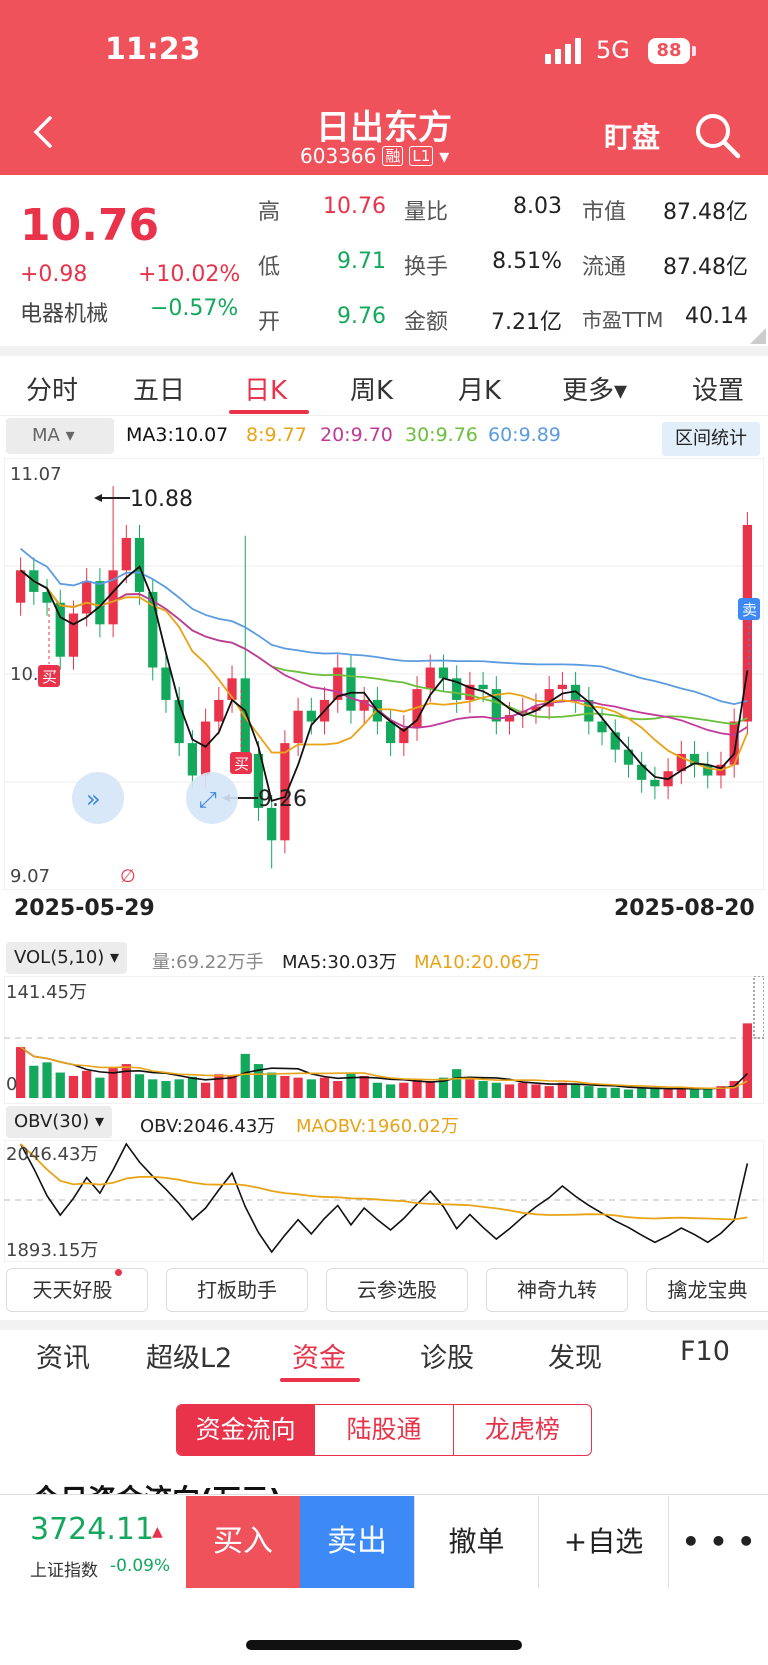 Image resolution: width=768 pixels, height=1665 pixels. I want to click on tab-more: 更多▾, so click(595, 391).